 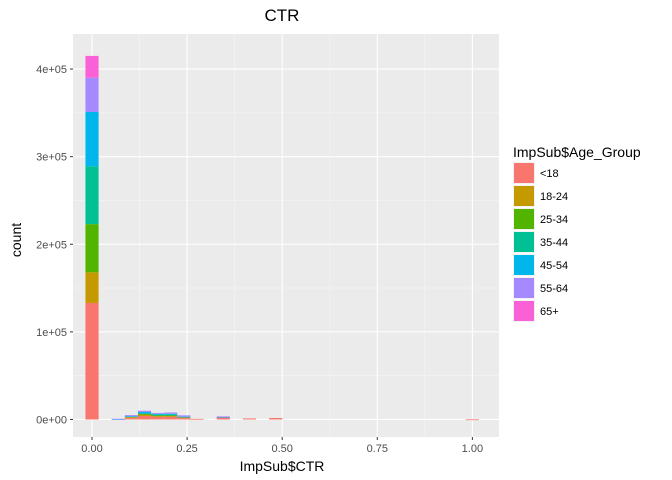 What do you see at coordinates (186, 449) in the screenshot?
I see `x-tick-label: 0.25` at bounding box center [186, 449].